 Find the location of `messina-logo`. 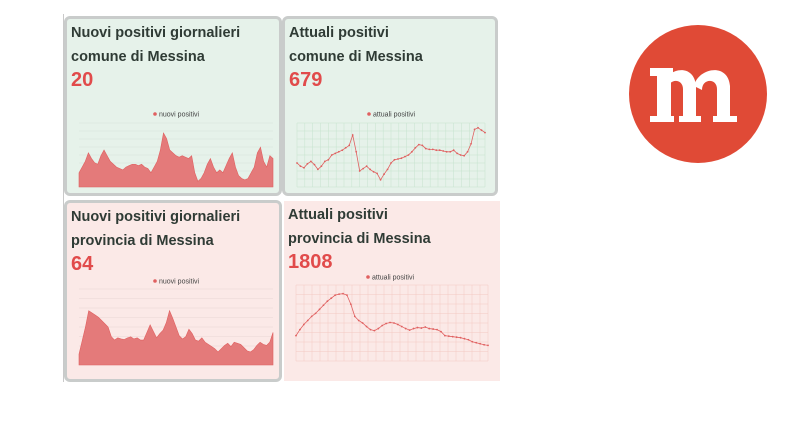

messina-logo is located at coordinates (698, 94).